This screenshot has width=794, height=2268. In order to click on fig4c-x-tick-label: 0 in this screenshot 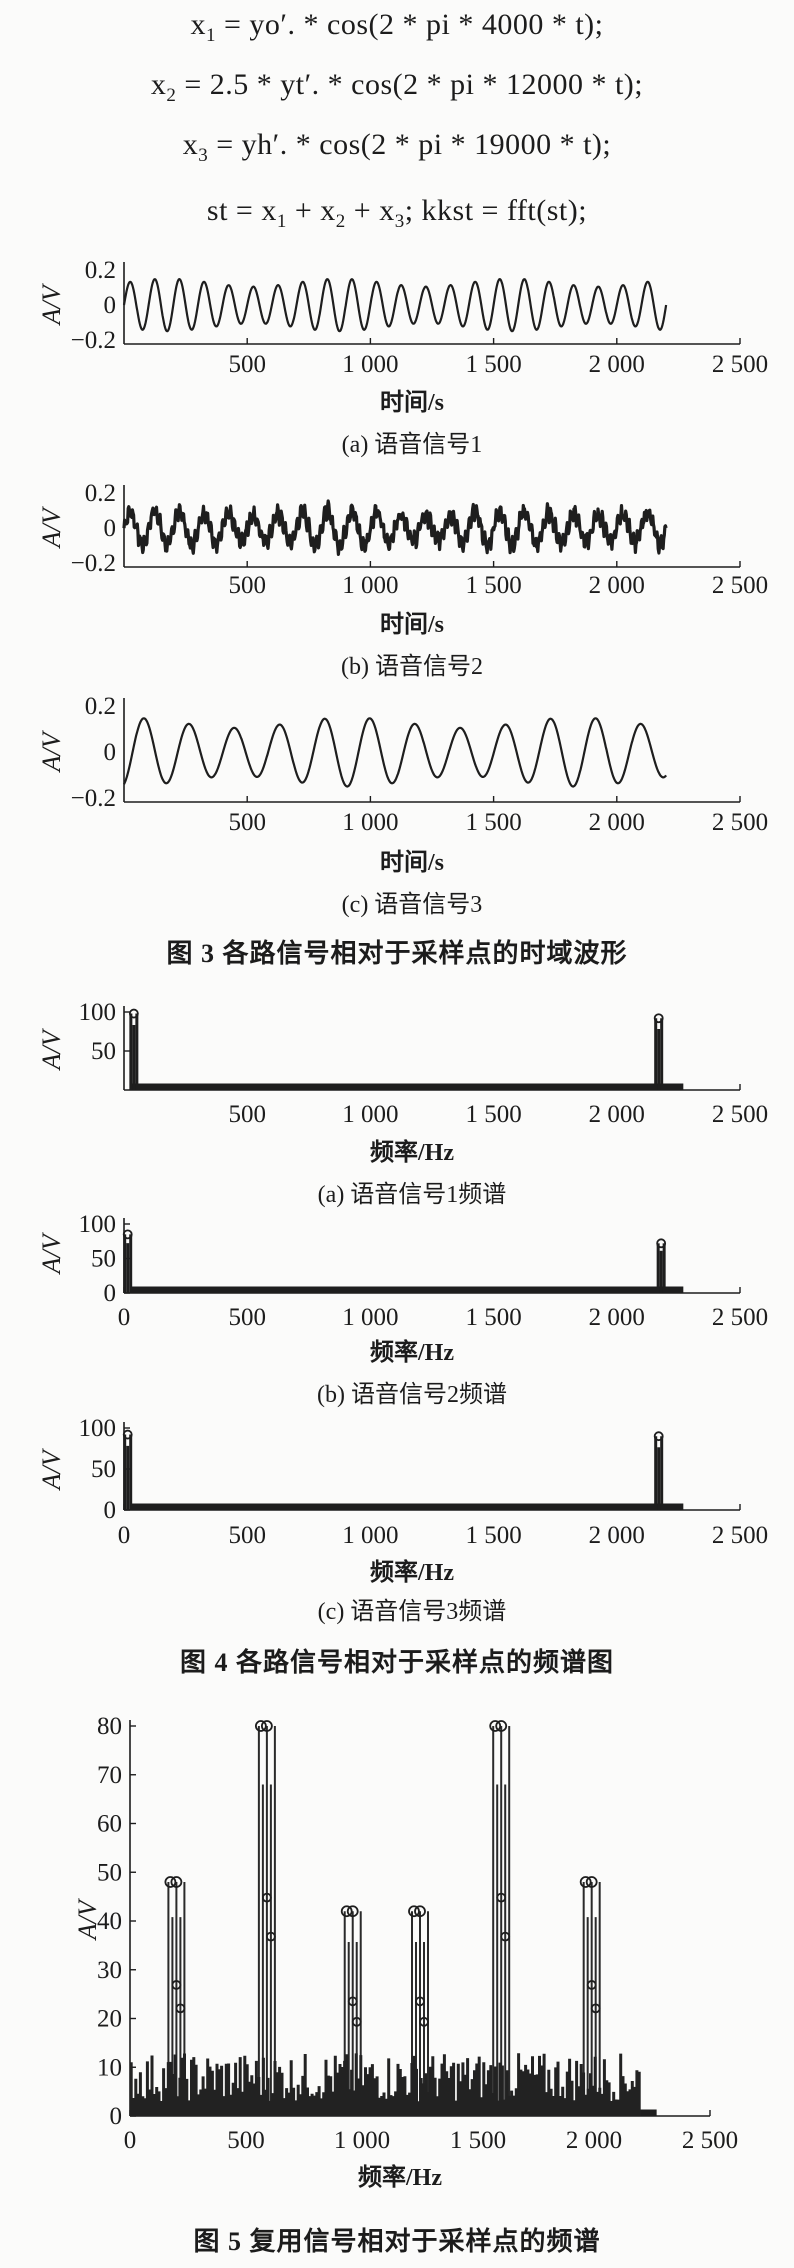, I will do `click(124, 1535)`.